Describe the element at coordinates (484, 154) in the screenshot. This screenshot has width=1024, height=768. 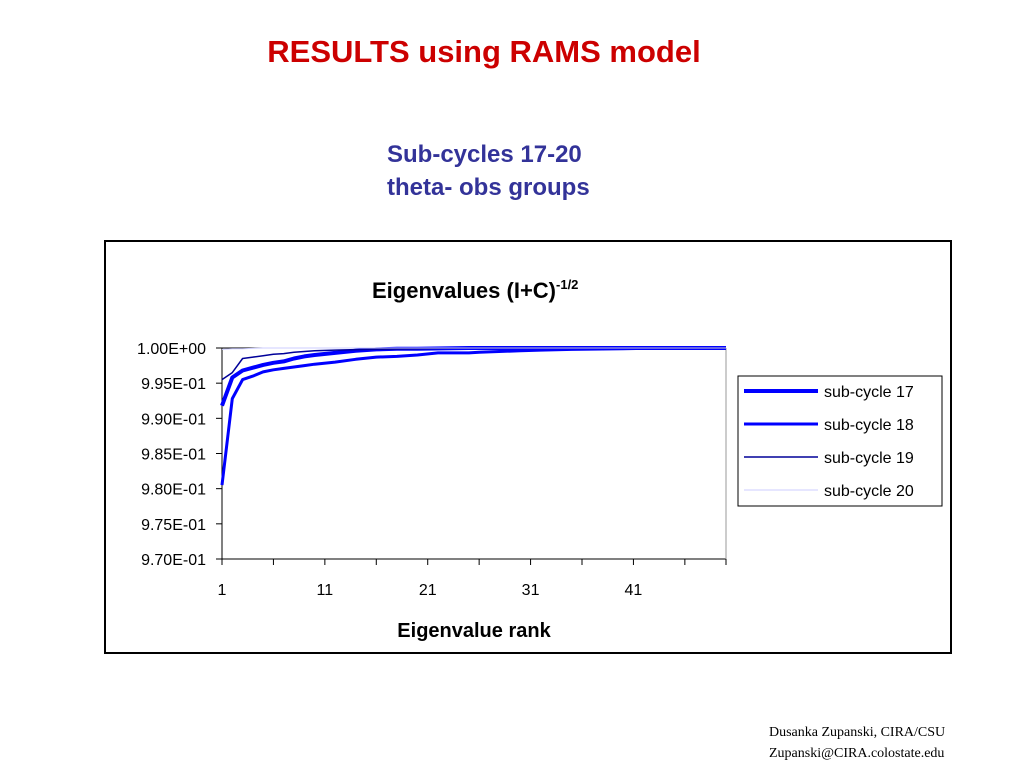
I see `subtitle-line-1: Sub-cycles 17-20` at that location.